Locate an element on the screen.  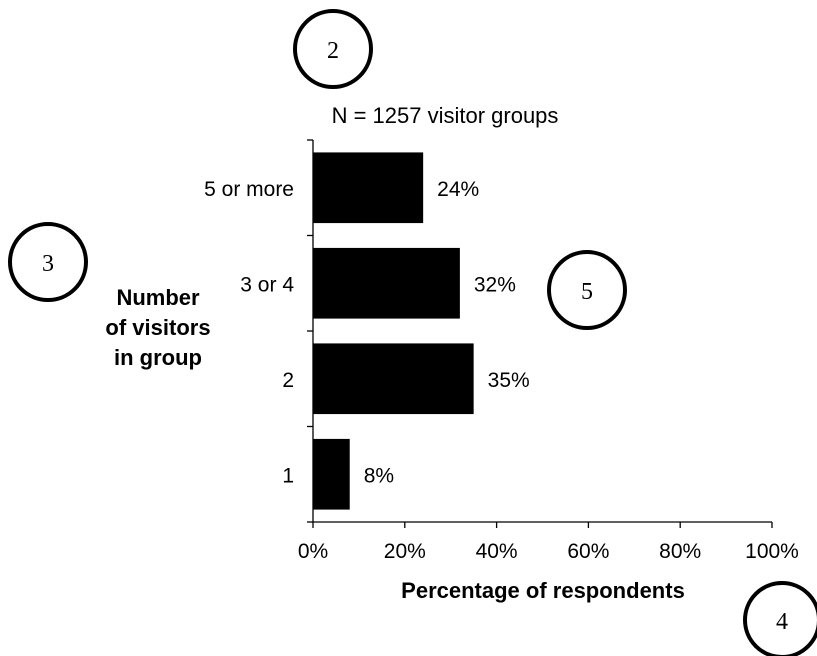
marker-2: 2 is located at coordinates (333, 49).